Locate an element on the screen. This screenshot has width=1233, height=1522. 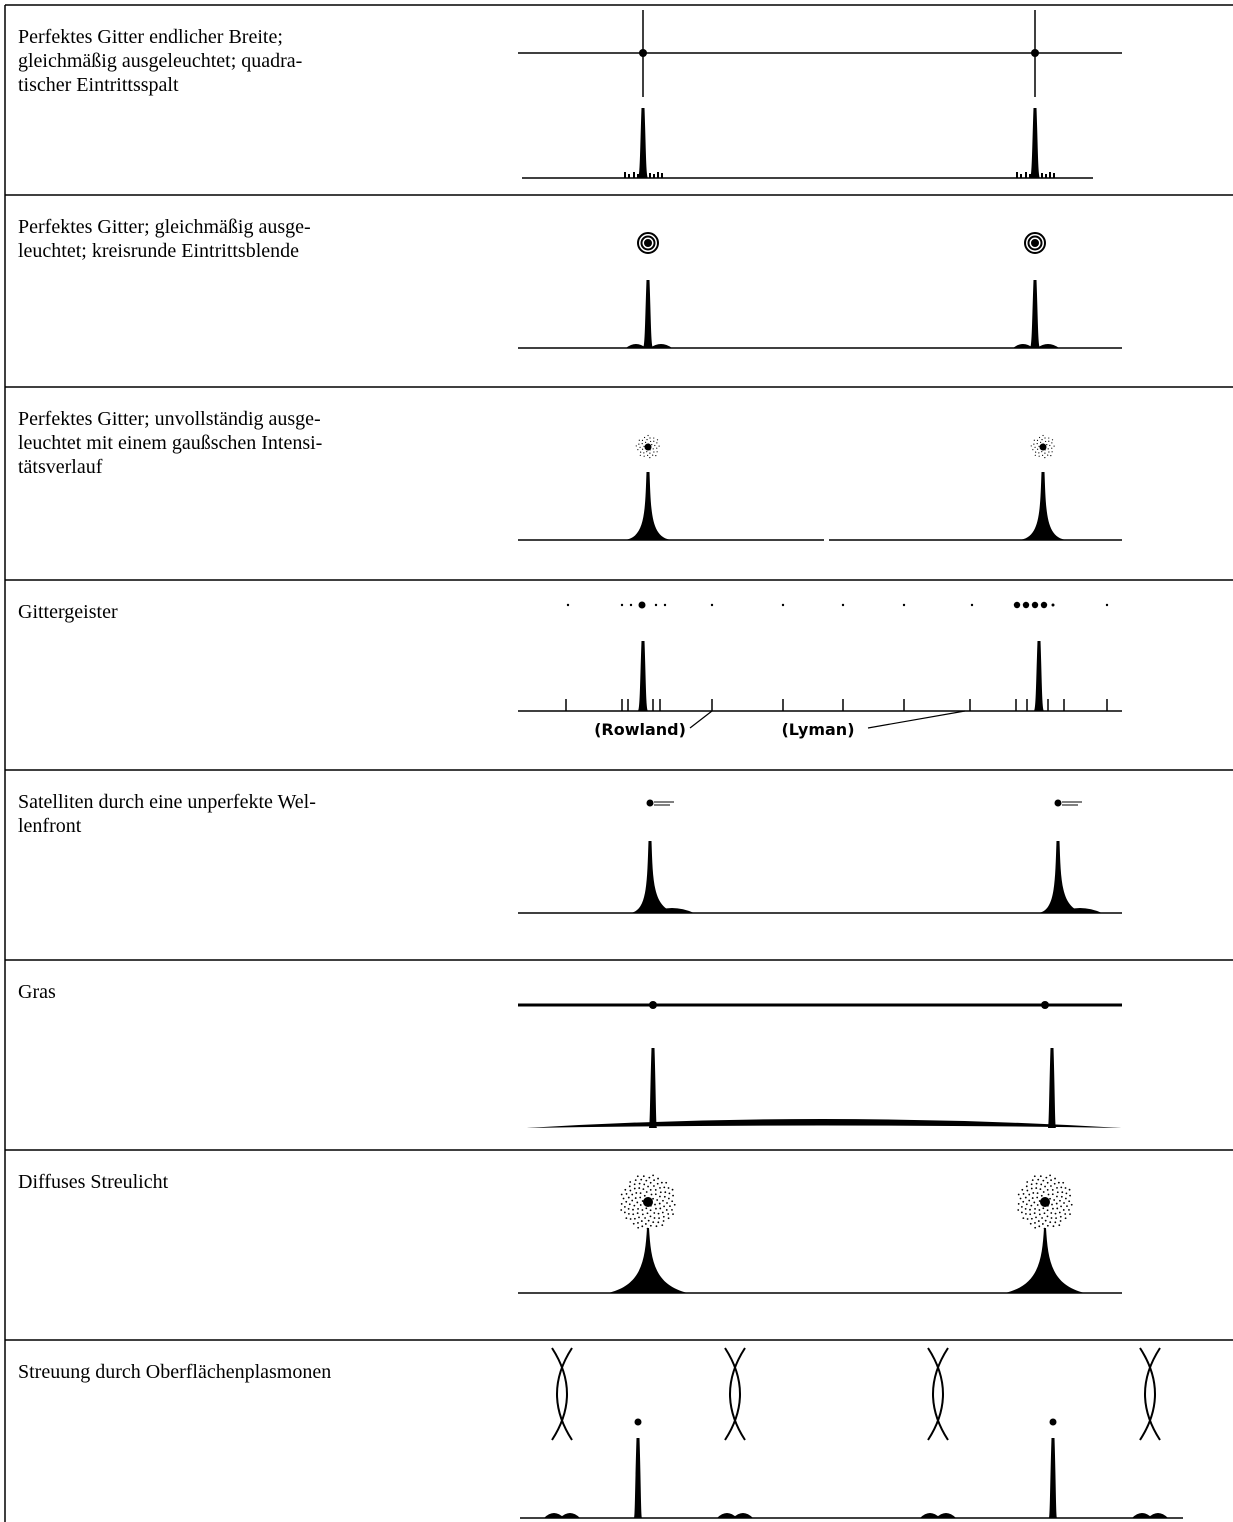
description-line: Perfektes Gitter; gleichmäßig ausge- is located at coordinates (164, 227).